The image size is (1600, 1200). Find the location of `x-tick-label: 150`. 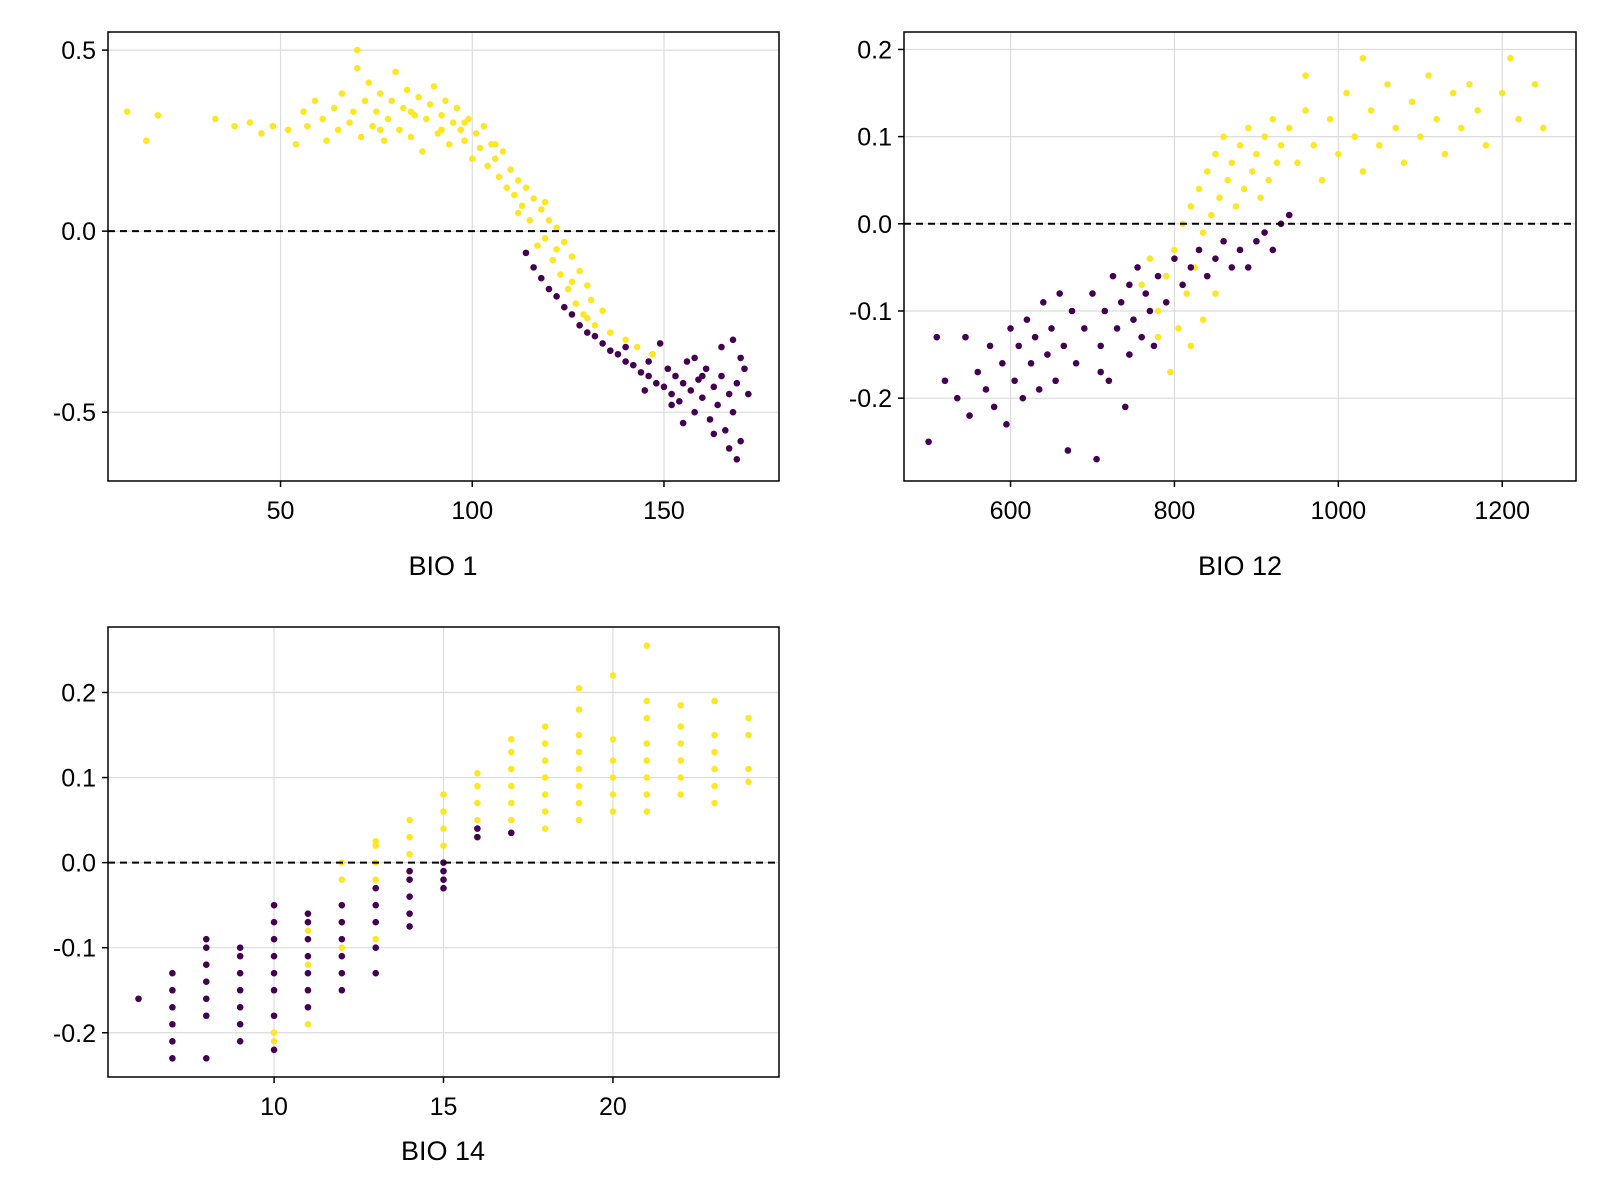

x-tick-label: 150 is located at coordinates (664, 511).